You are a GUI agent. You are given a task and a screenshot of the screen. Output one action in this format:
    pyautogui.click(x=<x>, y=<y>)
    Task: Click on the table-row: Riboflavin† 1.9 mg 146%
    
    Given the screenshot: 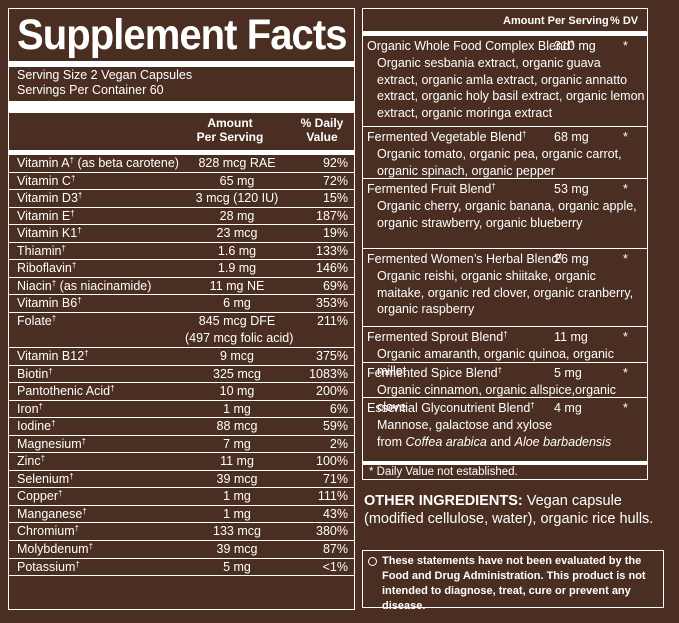 What is the action you would take?
    pyautogui.click(x=181, y=269)
    